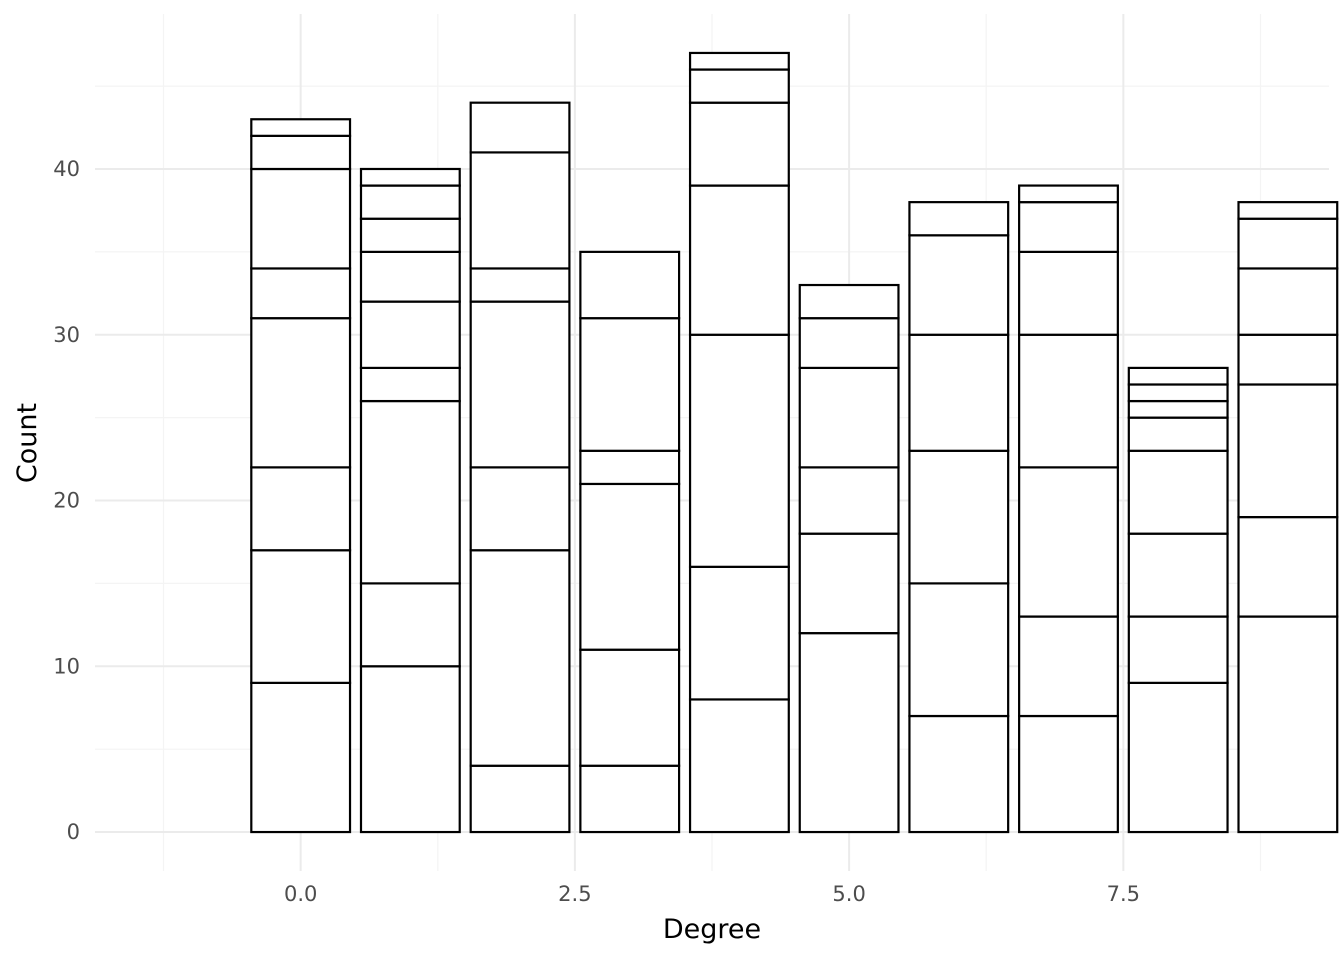 Image resolution: width=1344 pixels, height=960 pixels. I want to click on x-tick-label: 2.5, so click(574, 894).